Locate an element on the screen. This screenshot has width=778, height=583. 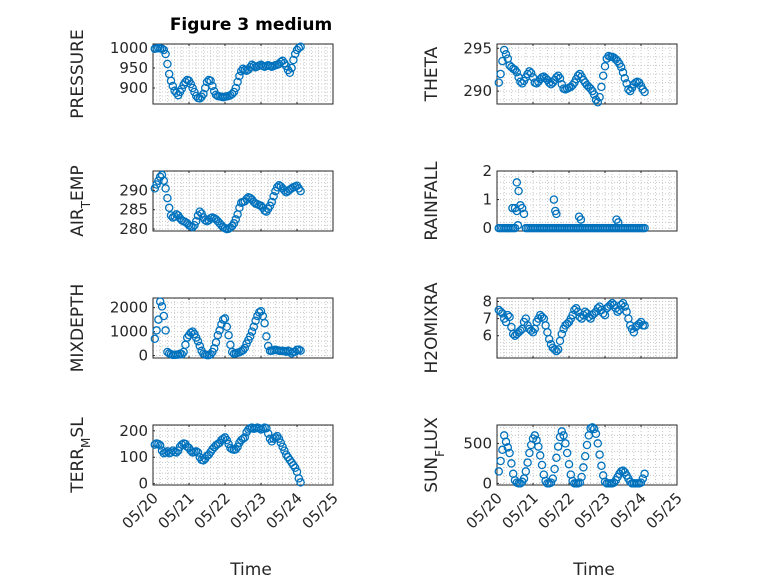
panel-rainfall: 0 1 2 RAINFALL is located at coordinates (550, 201).